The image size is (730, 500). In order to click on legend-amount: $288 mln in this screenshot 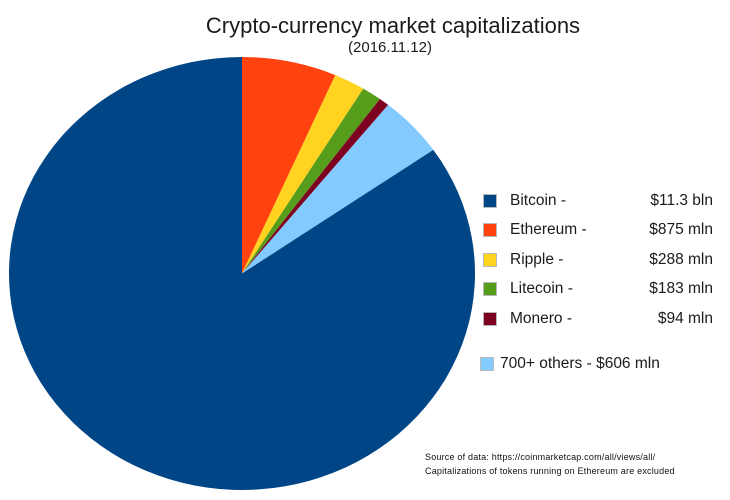, I will do `click(681, 259)`.